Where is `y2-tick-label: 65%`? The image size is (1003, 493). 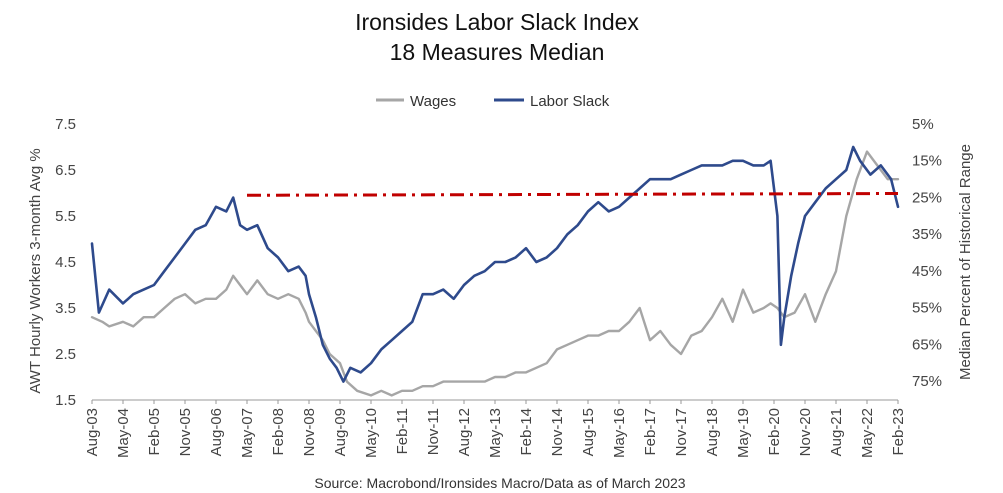 y2-tick-label: 65% is located at coordinates (927, 344).